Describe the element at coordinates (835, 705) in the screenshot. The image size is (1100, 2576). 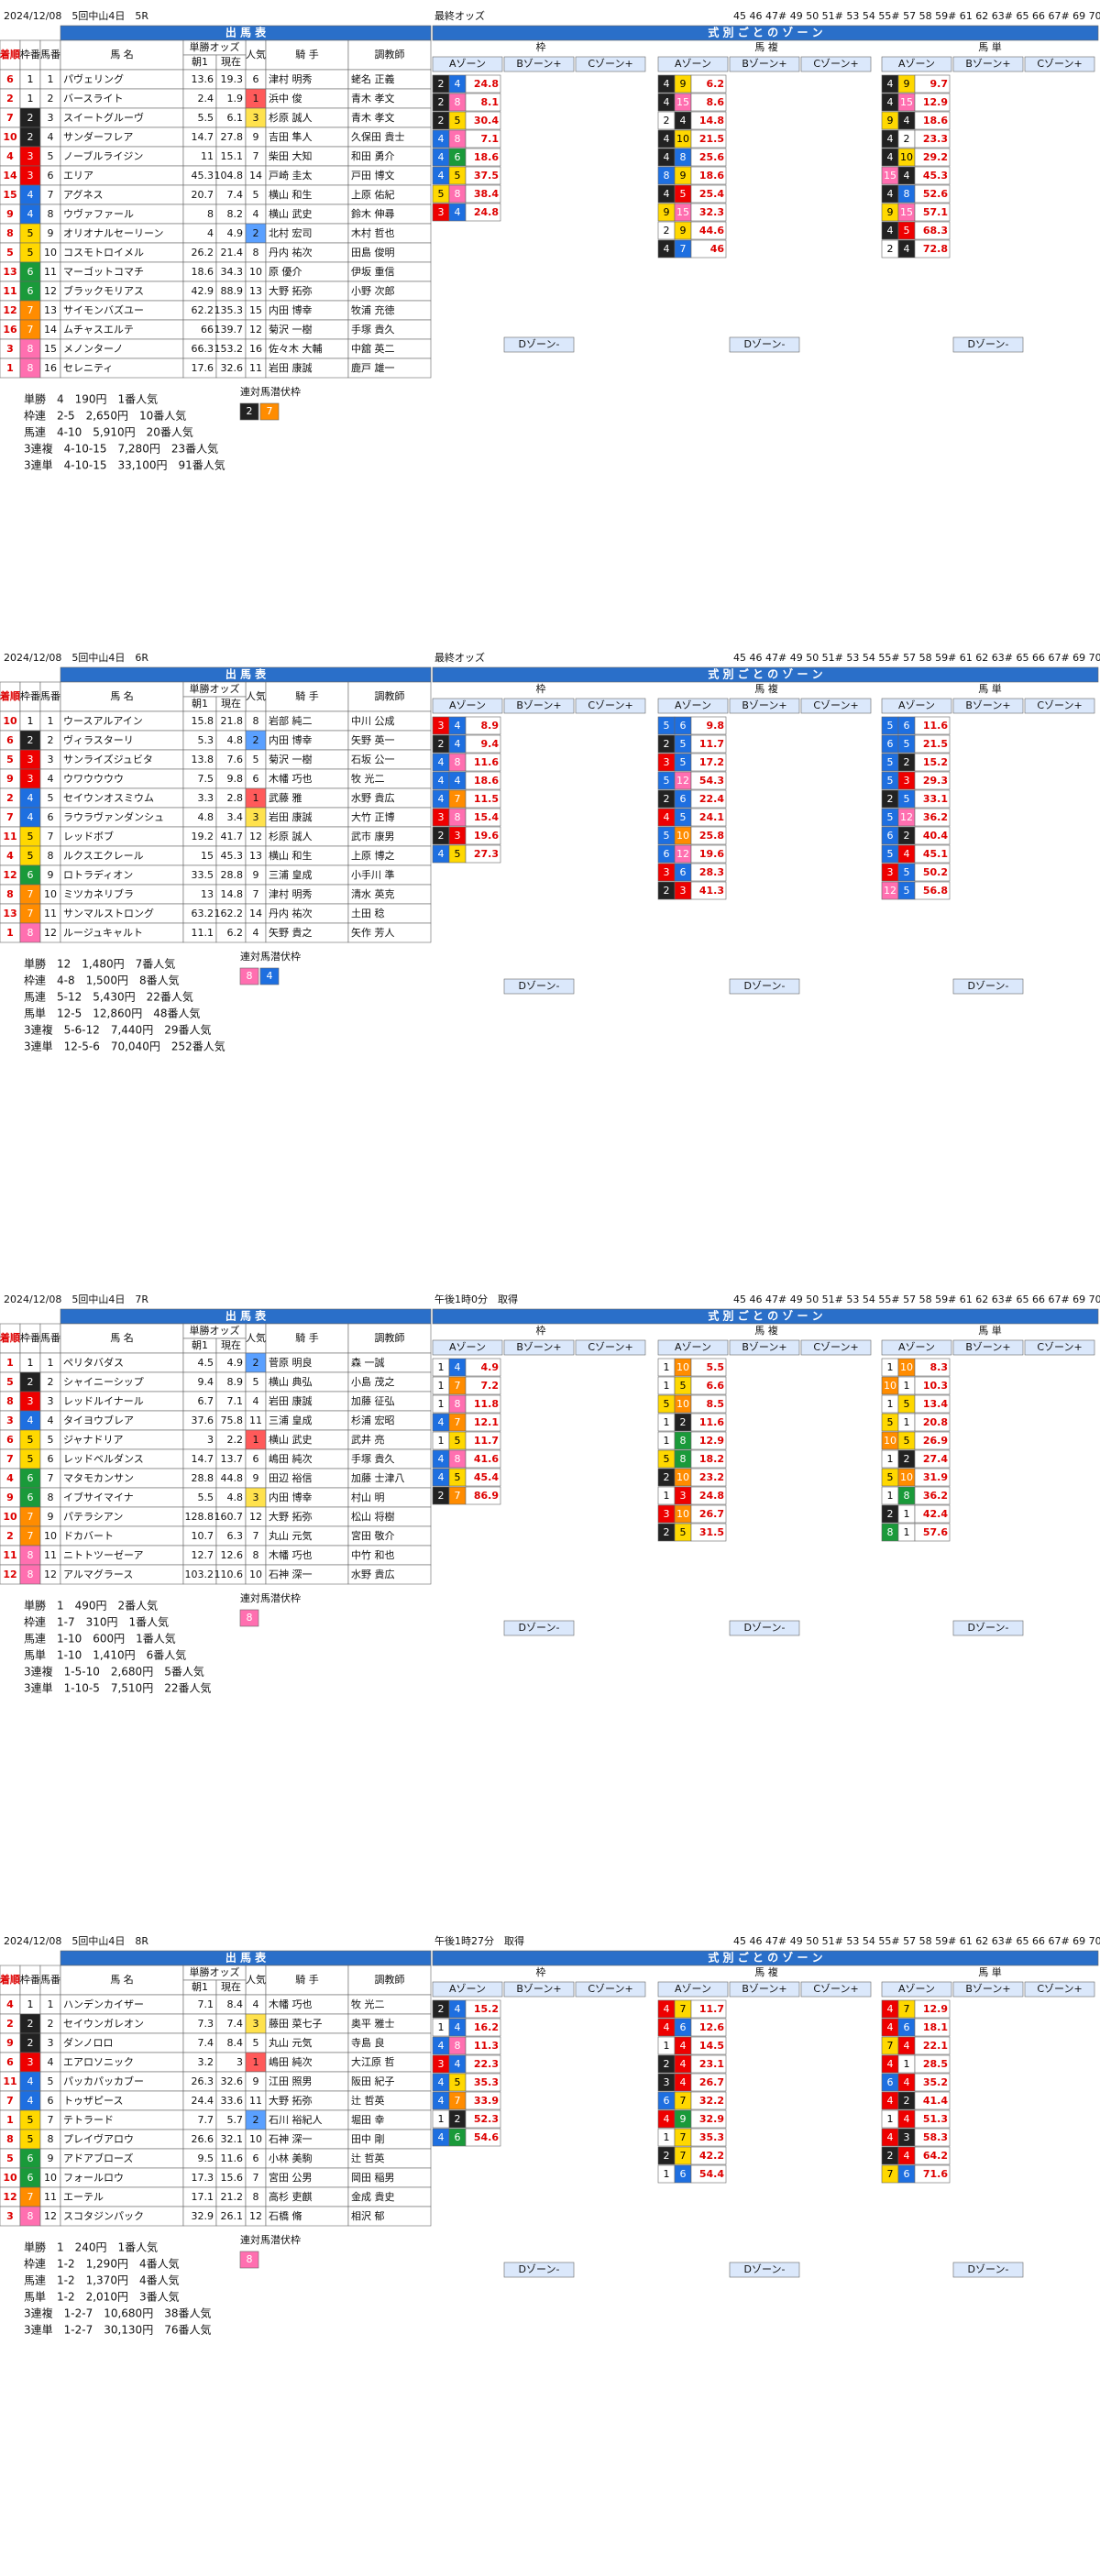
I see `zone-label: Cゾーン+` at that location.